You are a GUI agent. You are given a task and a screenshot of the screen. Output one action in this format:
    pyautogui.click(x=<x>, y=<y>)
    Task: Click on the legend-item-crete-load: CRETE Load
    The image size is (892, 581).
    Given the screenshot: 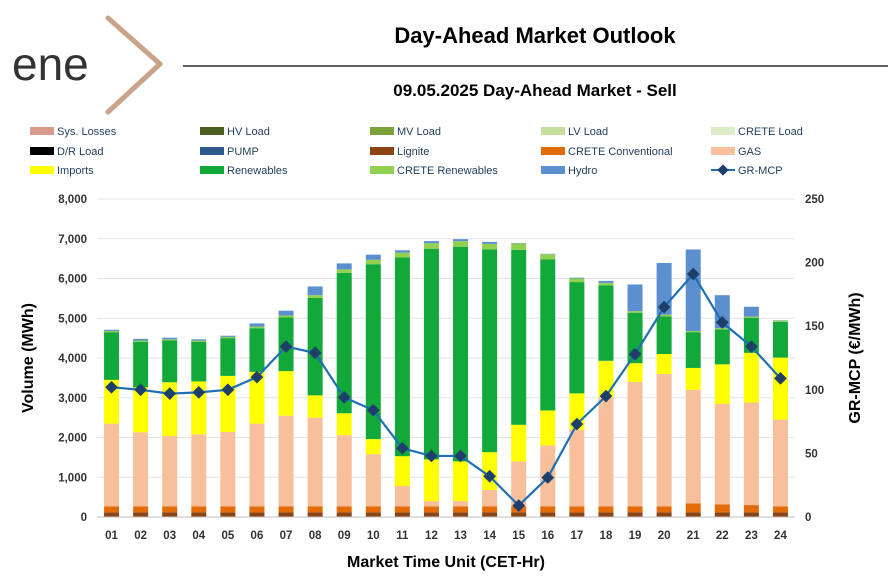 What is the action you would take?
    pyautogui.click(x=757, y=132)
    